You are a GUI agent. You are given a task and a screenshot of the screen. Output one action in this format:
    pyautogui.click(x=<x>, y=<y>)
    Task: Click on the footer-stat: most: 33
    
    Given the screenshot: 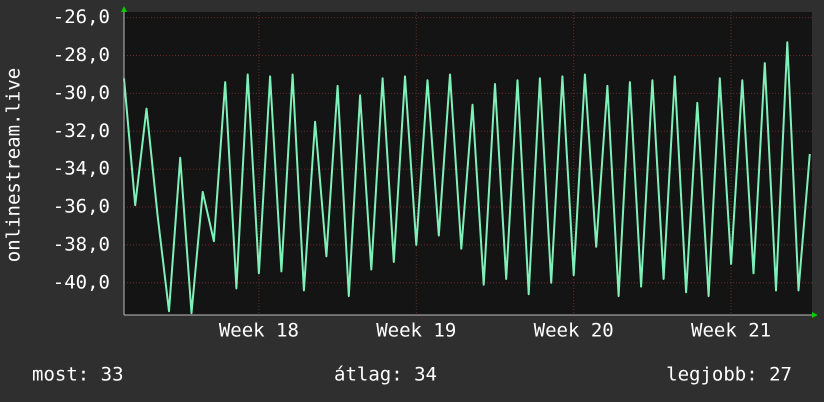 What is the action you would take?
    pyautogui.click(x=78, y=375)
    